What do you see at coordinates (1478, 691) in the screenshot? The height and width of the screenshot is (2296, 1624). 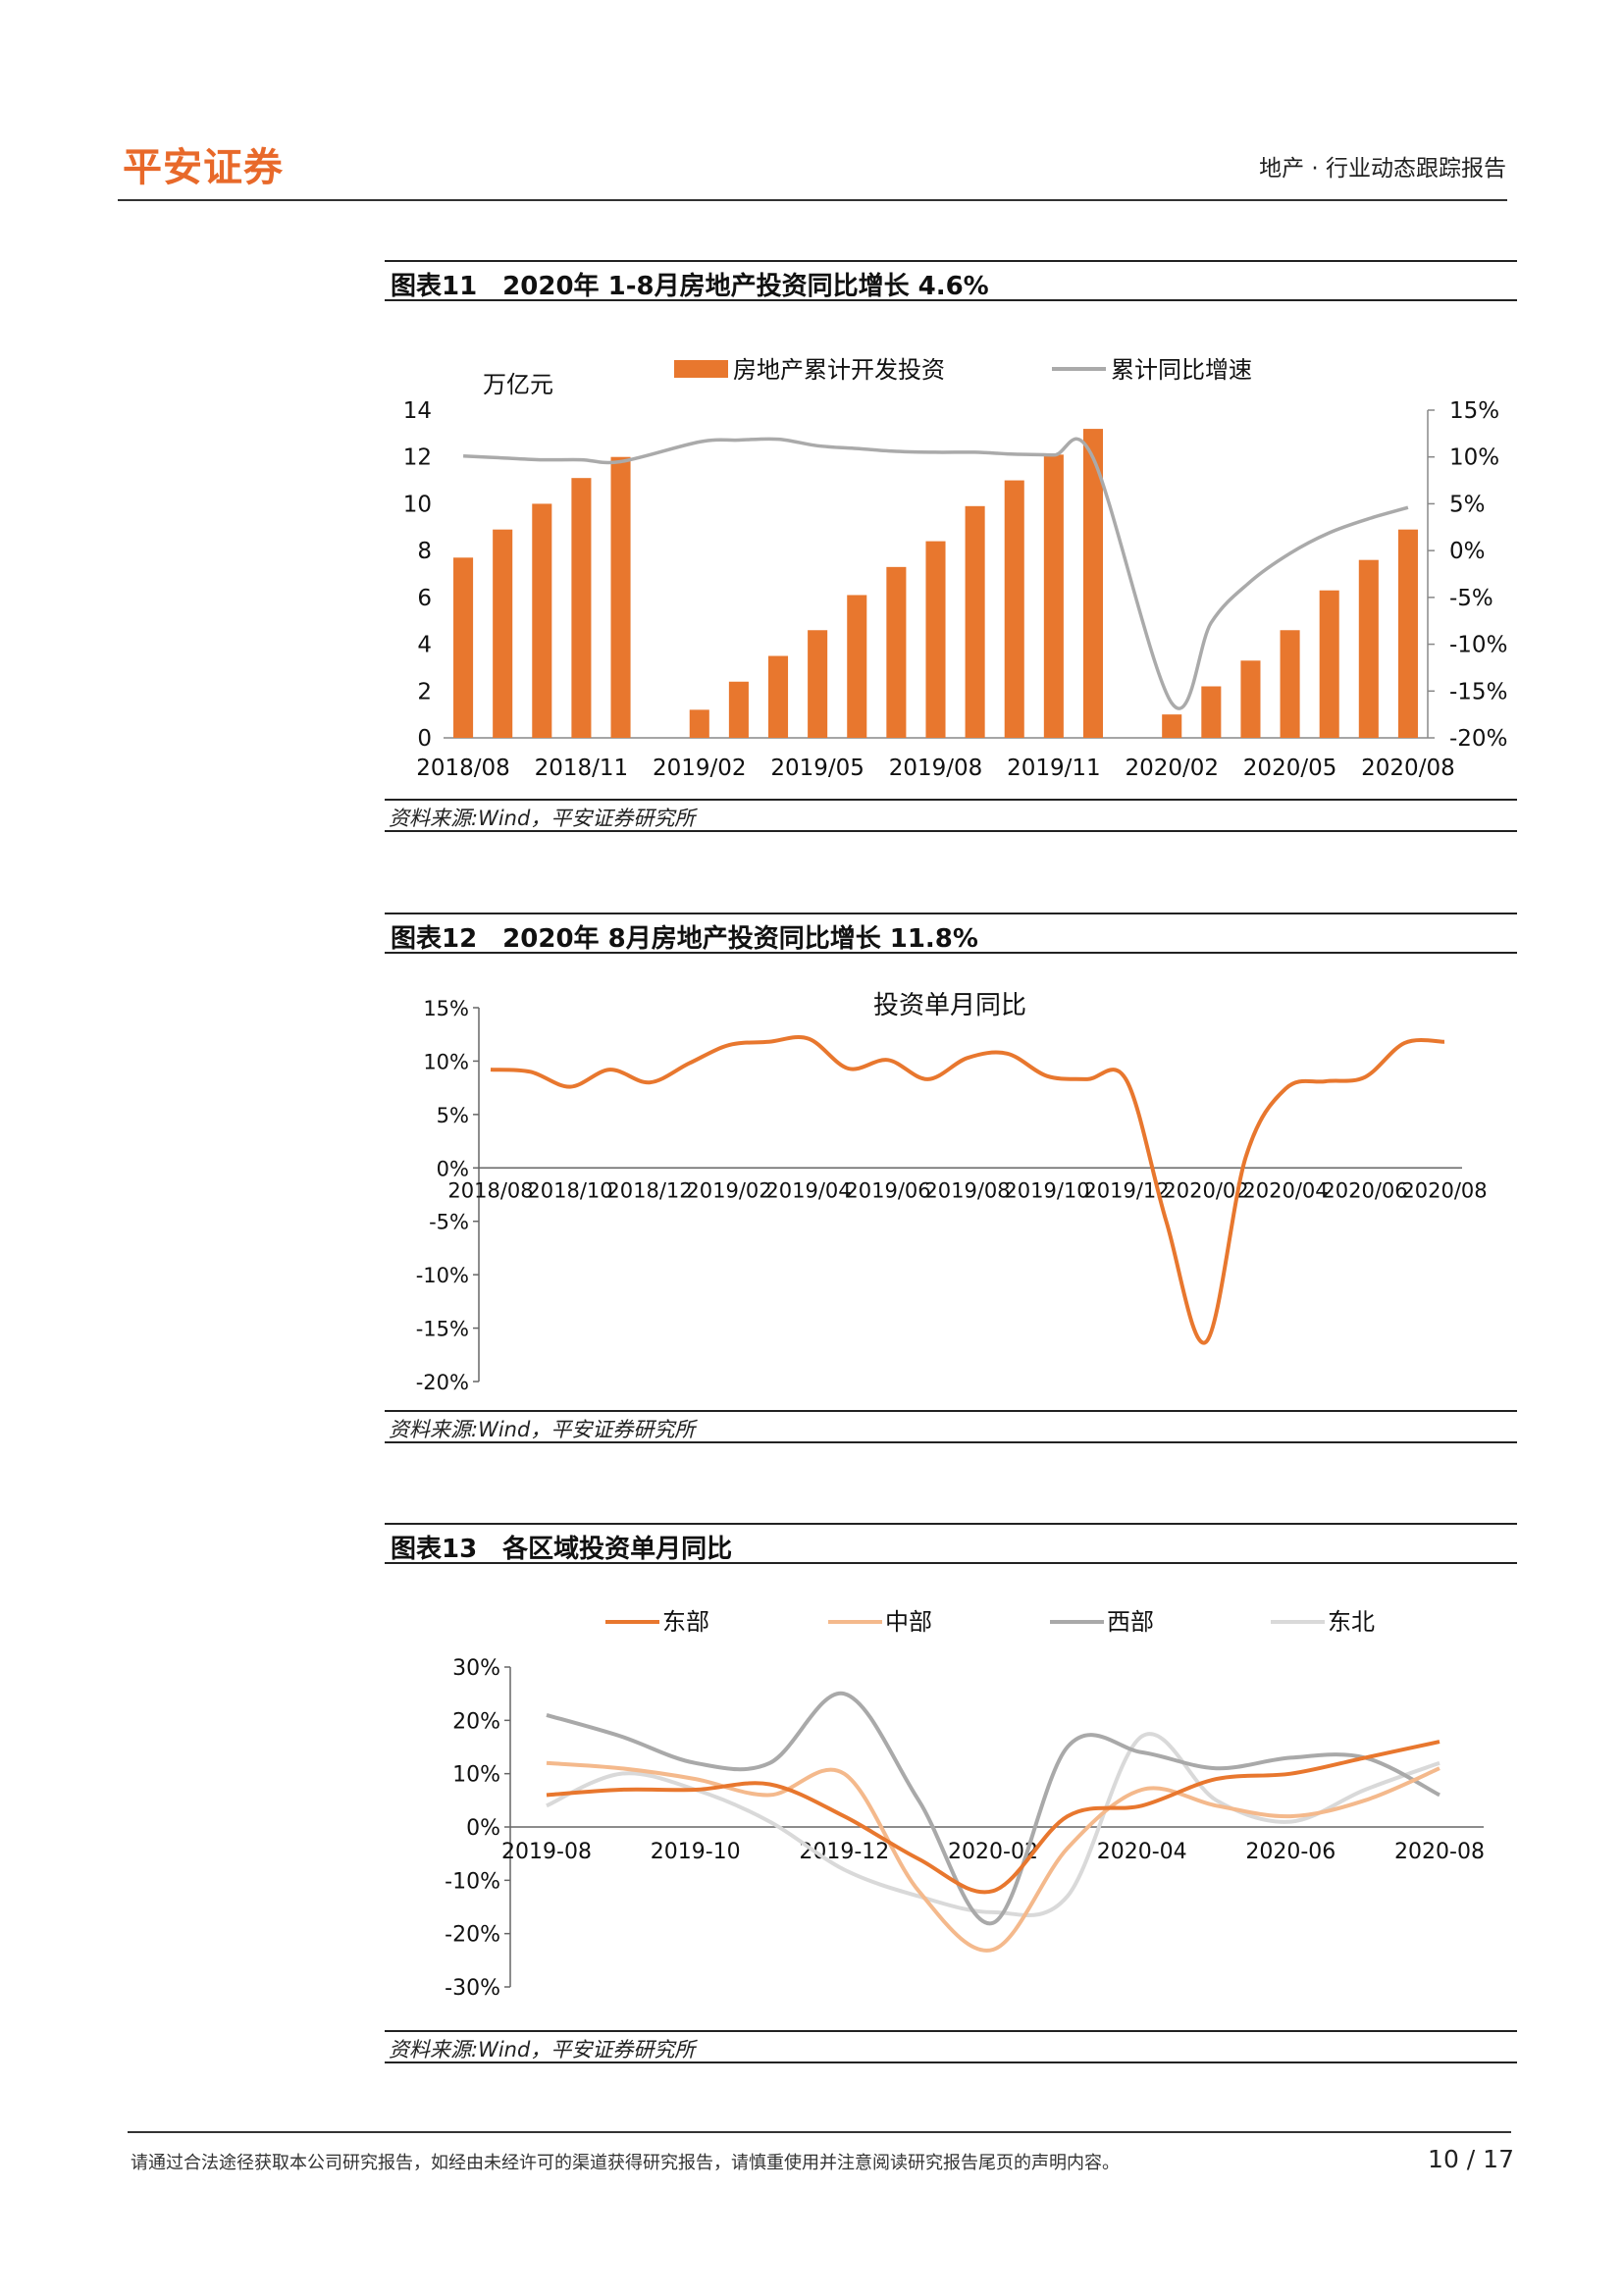 I see `y2-tick-label: -15%` at bounding box center [1478, 691].